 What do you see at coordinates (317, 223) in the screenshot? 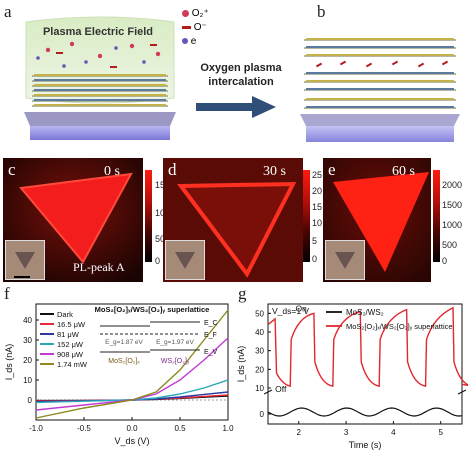
I see `d-tick: 10` at bounding box center [317, 223].